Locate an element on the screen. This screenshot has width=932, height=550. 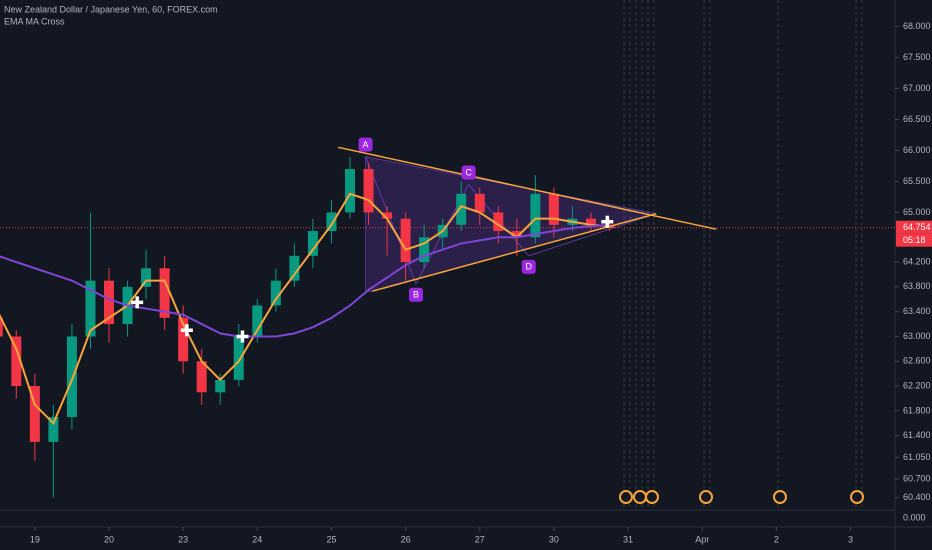
indicator-name: EMA MA Cross is located at coordinates (34, 21).